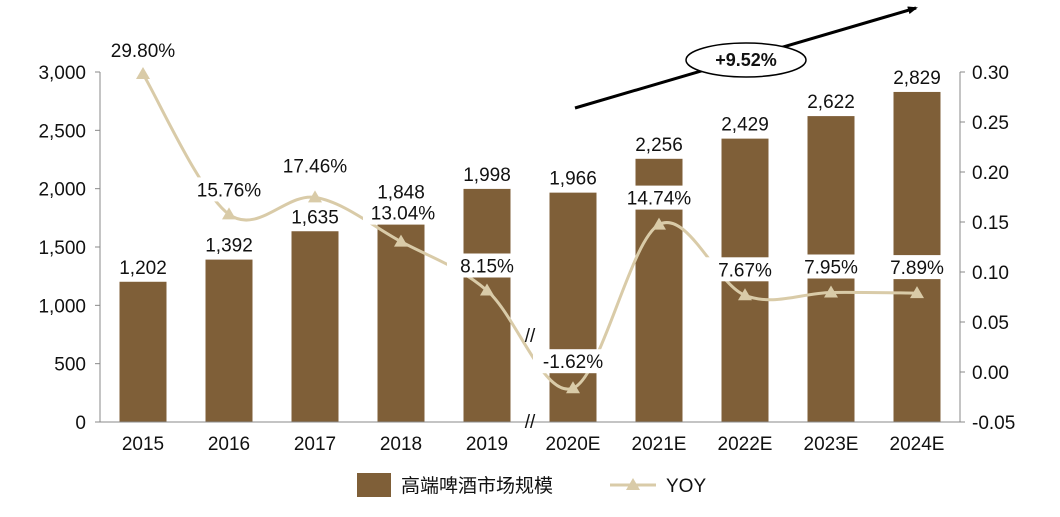 The width and height of the screenshot is (1060, 517). I want to click on right-tick-label: 0.25, so click(990, 123).